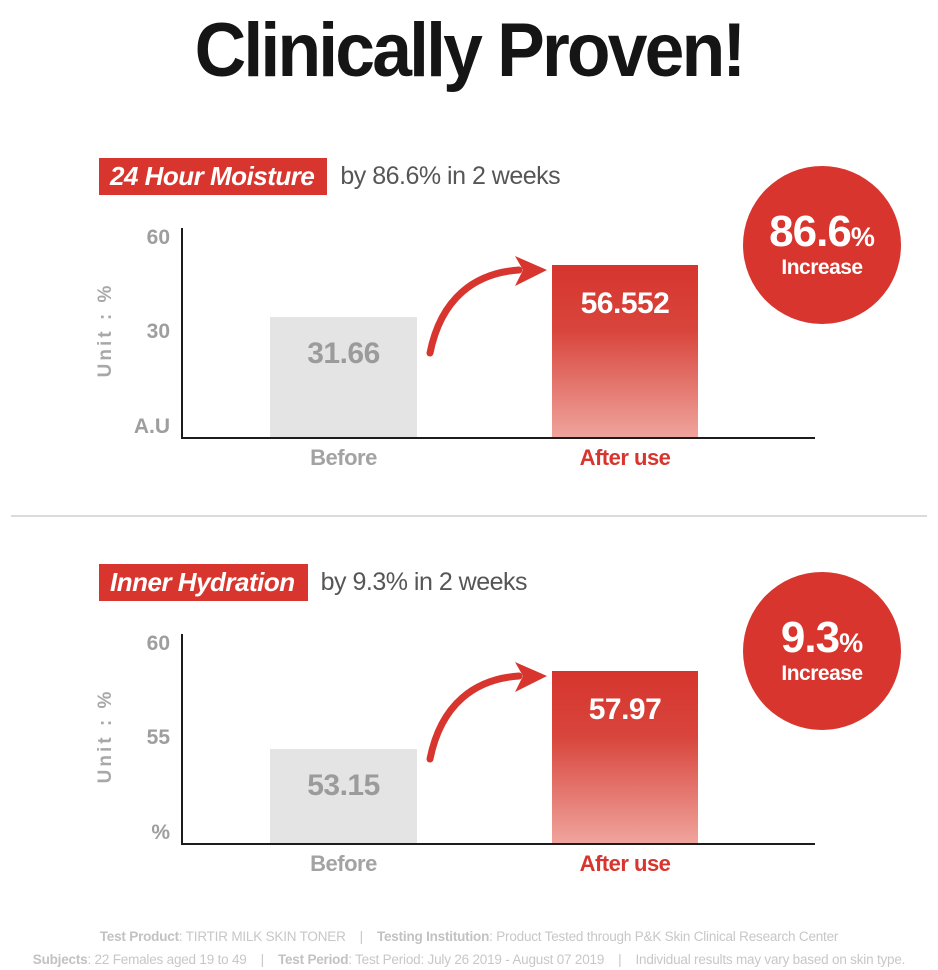  What do you see at coordinates (470, 50) in the screenshot?
I see `page-title: Clinically Proven!` at bounding box center [470, 50].